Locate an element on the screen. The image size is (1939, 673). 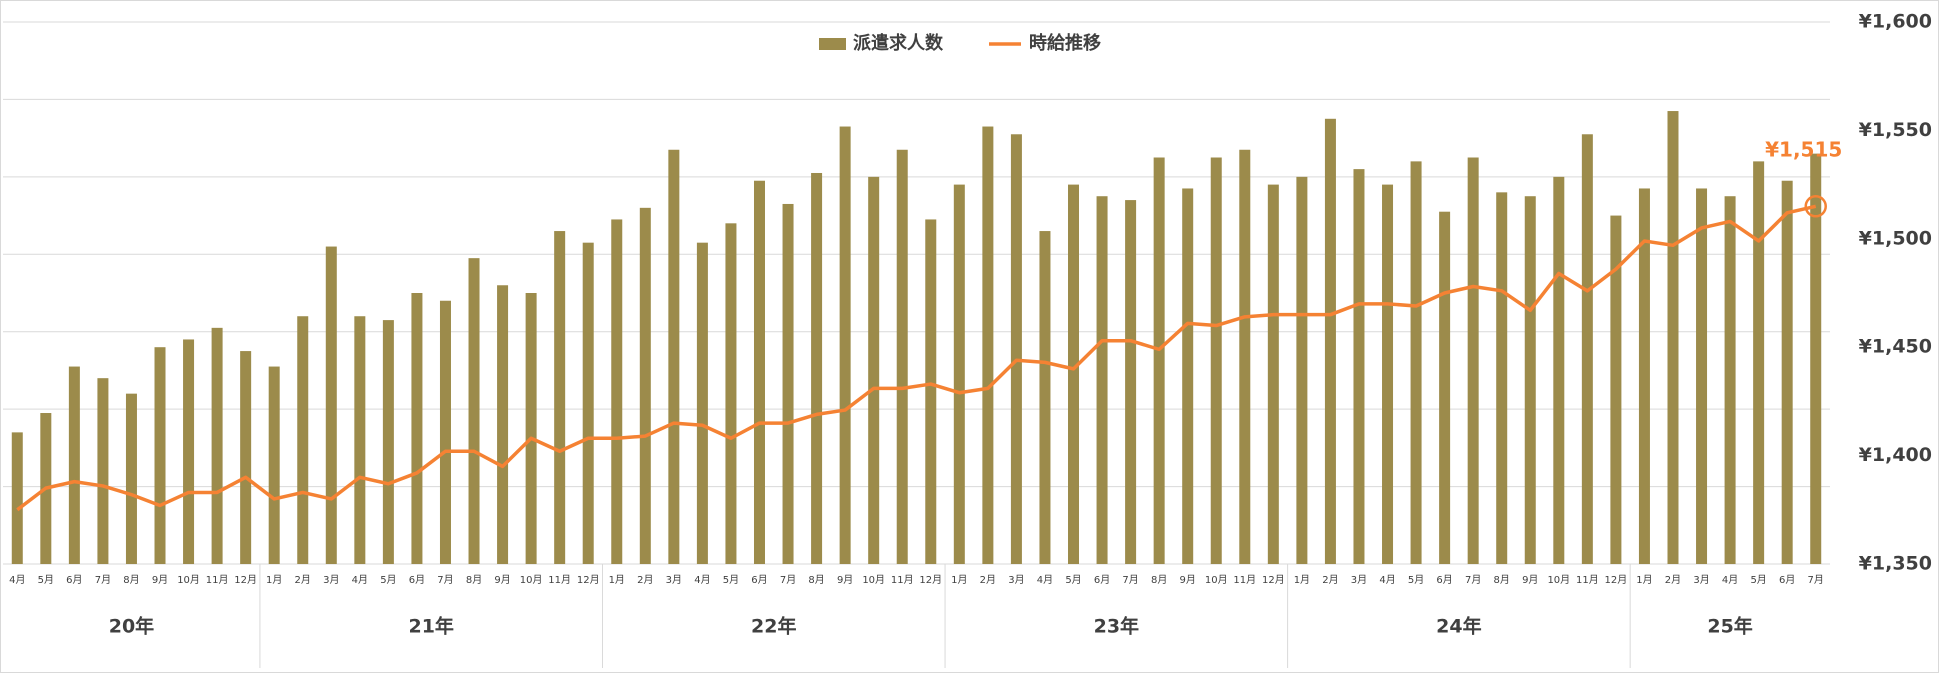
x-group-label: 23年 is located at coordinates (1116, 626).